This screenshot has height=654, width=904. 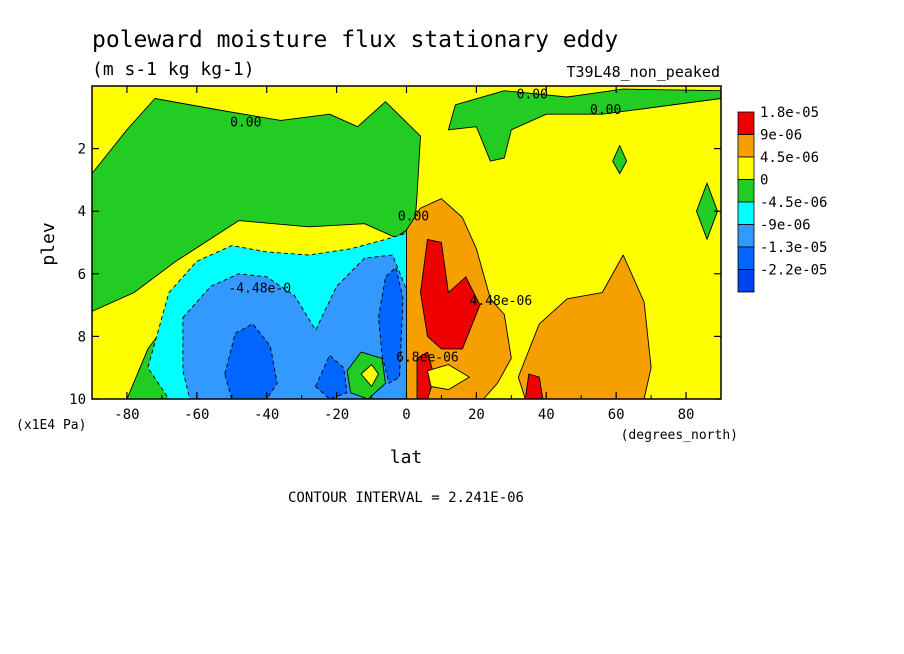 I want to click on x-tick-label: 0, so click(x=406, y=415).